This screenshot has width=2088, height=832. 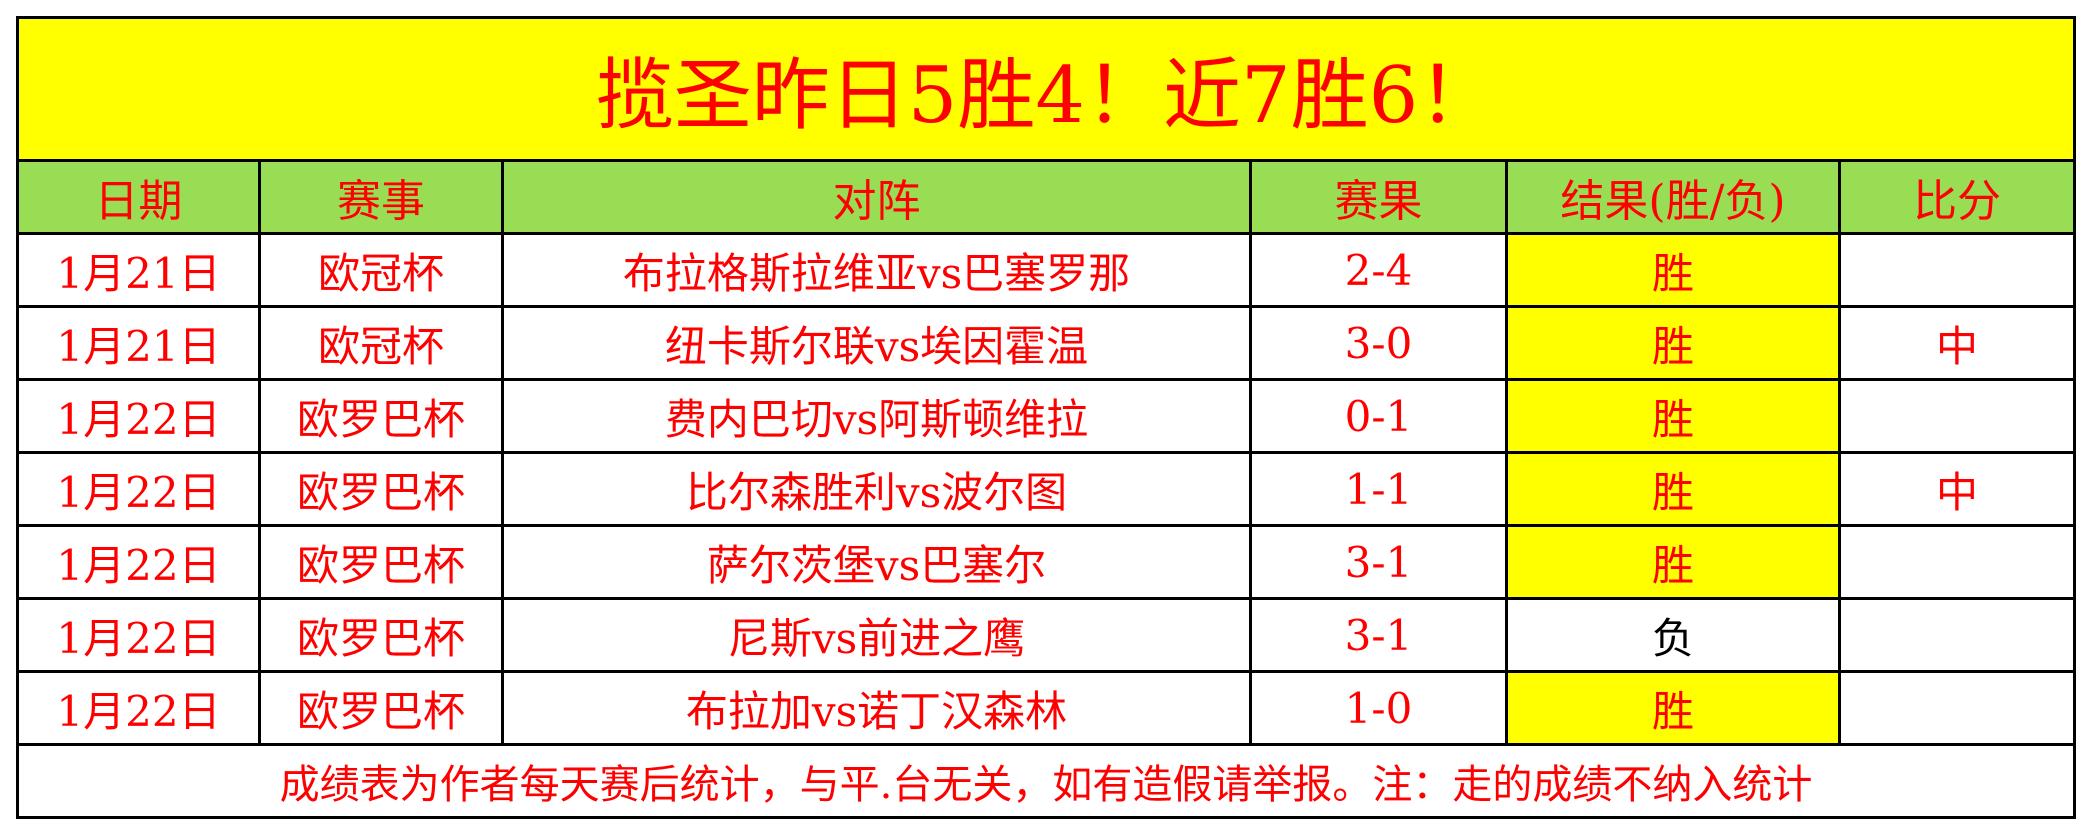 I want to click on header-league: 赛事, so click(x=381, y=197).